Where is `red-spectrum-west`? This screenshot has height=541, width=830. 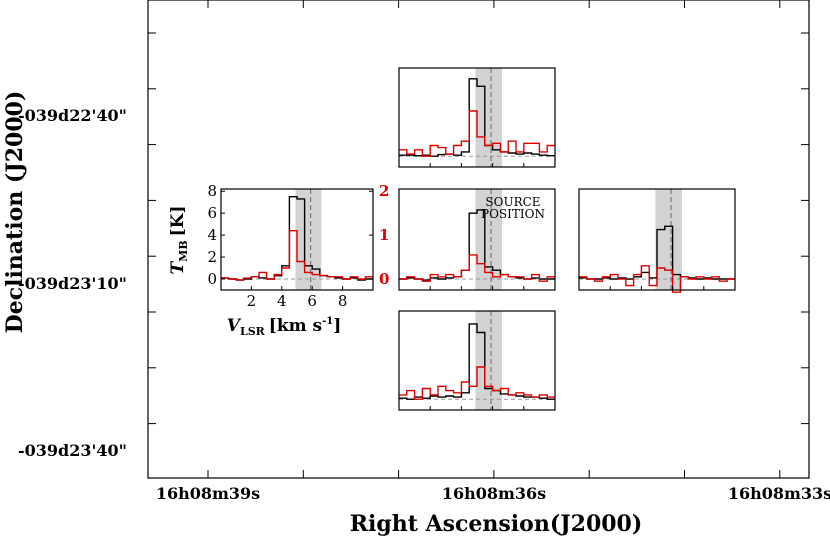 red-spectrum-west is located at coordinates (297, 255).